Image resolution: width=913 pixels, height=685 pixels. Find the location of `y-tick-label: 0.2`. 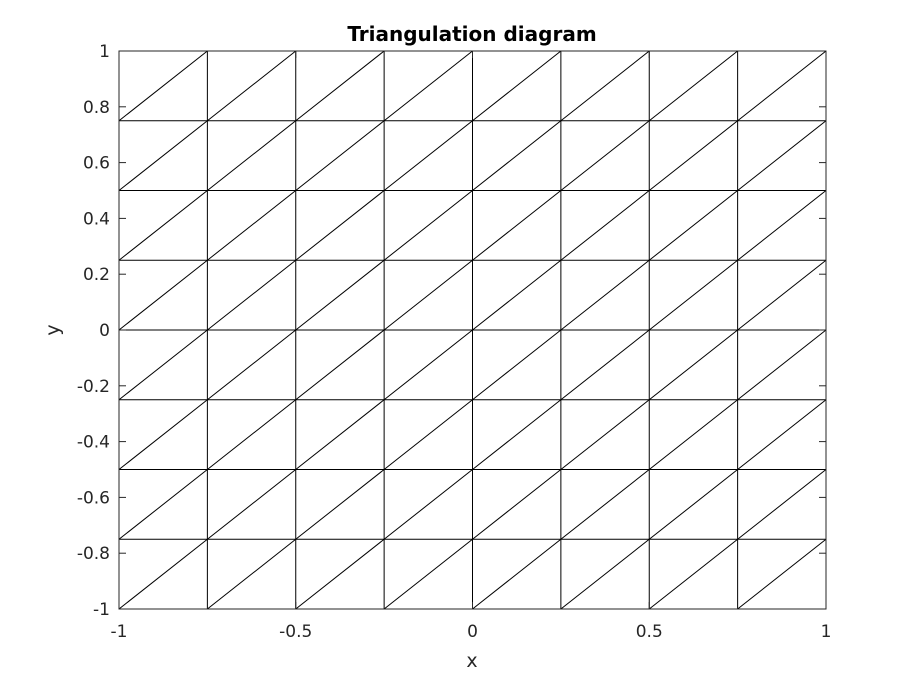

y-tick-label: 0.2 is located at coordinates (96, 275).